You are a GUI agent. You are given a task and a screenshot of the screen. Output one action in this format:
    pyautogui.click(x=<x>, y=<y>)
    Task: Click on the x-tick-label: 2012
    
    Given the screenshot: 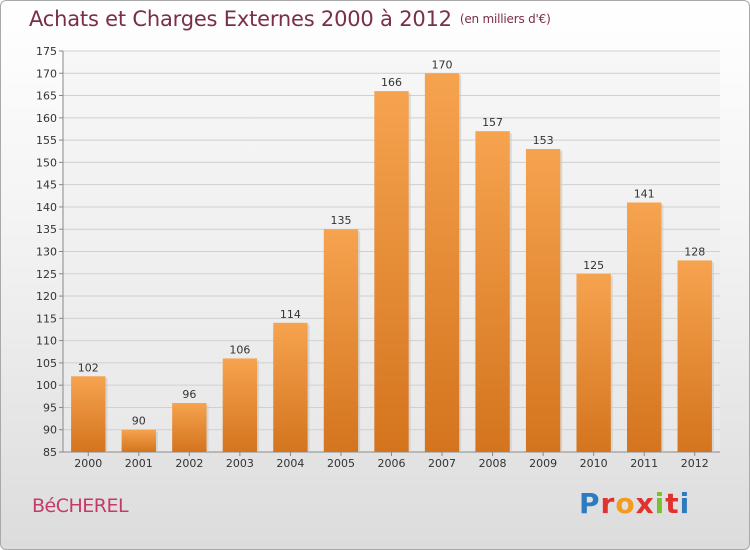 What is the action you would take?
    pyautogui.click(x=695, y=463)
    